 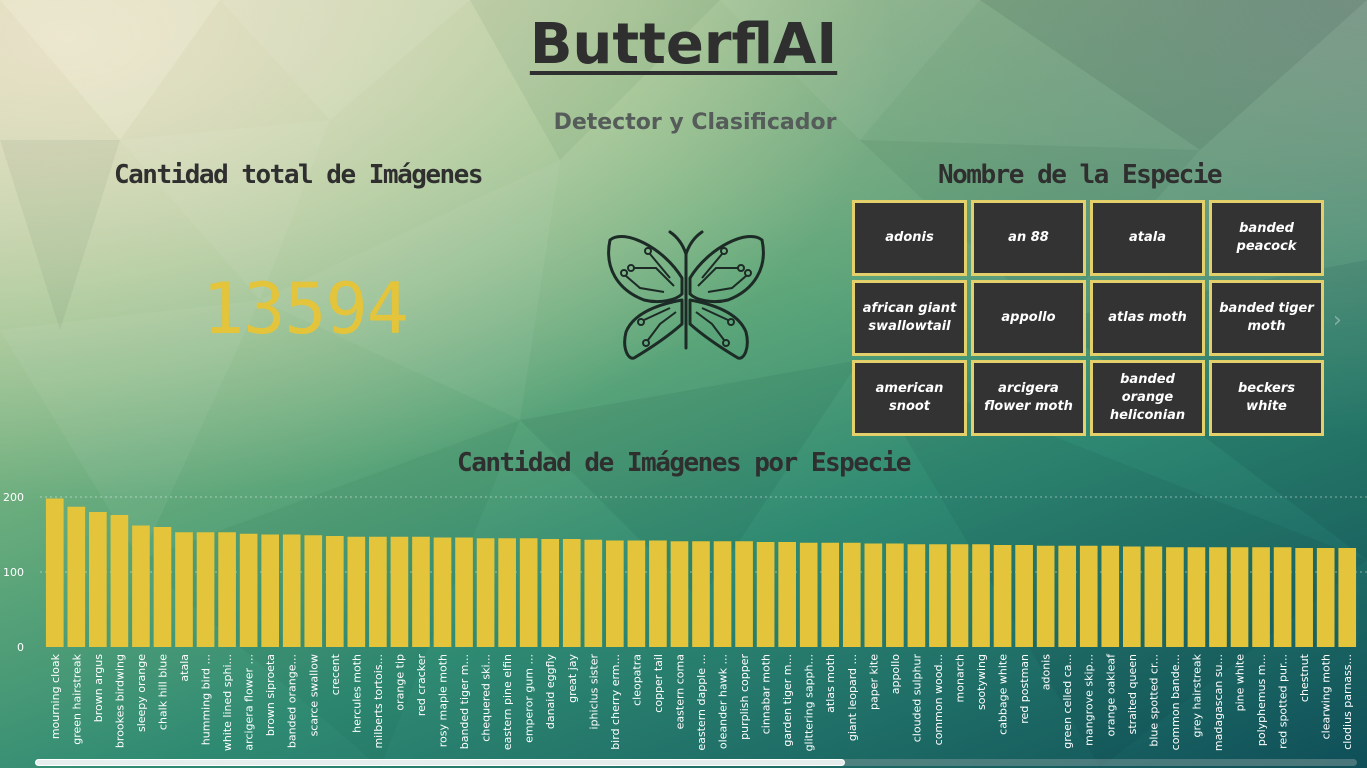 What do you see at coordinates (744, 697) in the screenshot?
I see `x-tick-label: purplish copper` at bounding box center [744, 697].